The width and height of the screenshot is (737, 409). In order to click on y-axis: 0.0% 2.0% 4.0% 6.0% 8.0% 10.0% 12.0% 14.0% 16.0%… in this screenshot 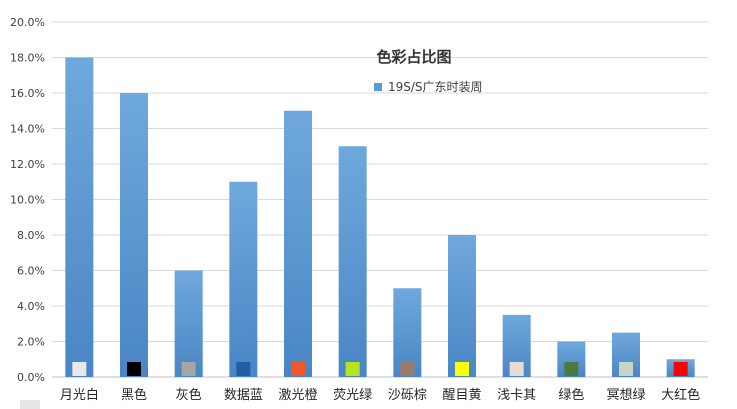, I will do `click(27, 200)`.